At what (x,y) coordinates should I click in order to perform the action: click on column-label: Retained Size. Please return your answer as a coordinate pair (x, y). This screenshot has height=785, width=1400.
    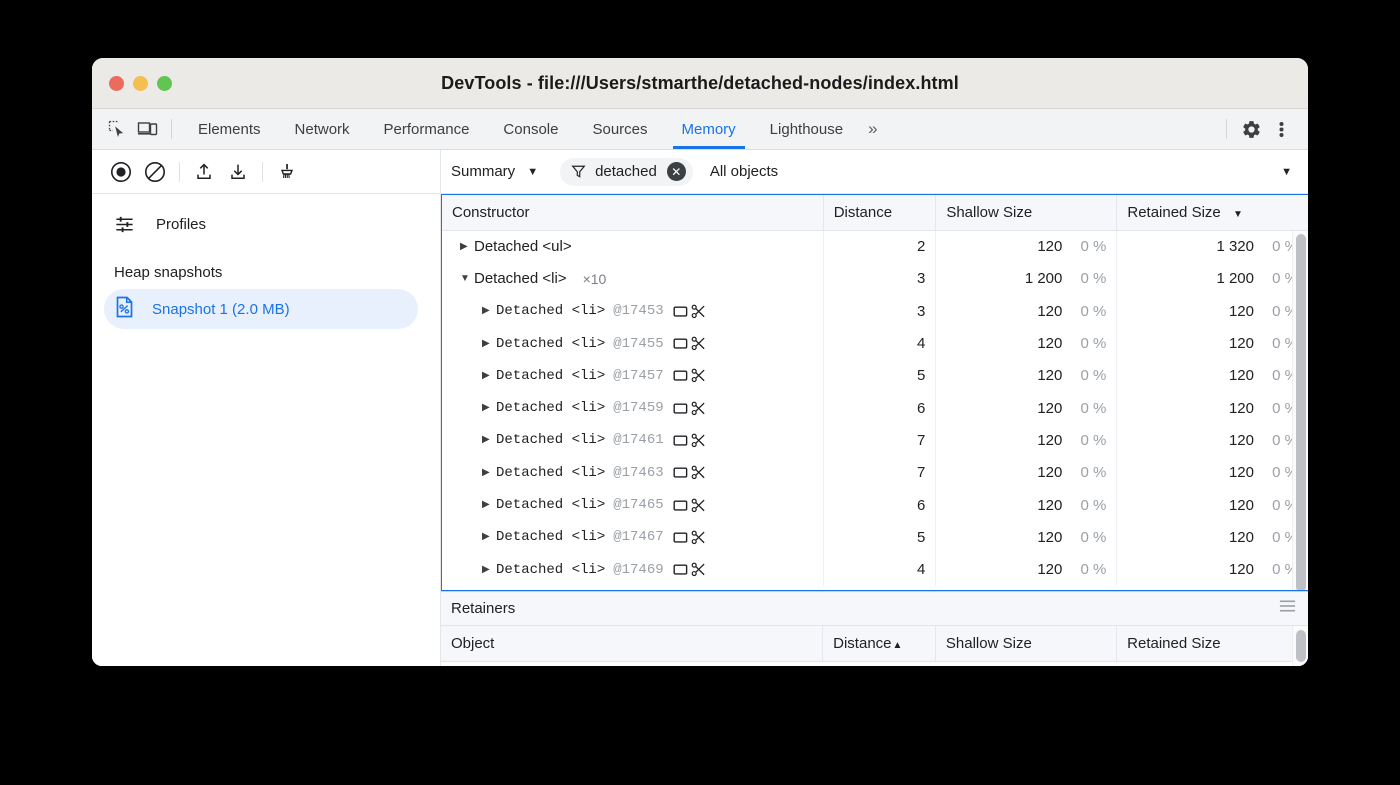
    Looking at the image, I should click on (1174, 212).